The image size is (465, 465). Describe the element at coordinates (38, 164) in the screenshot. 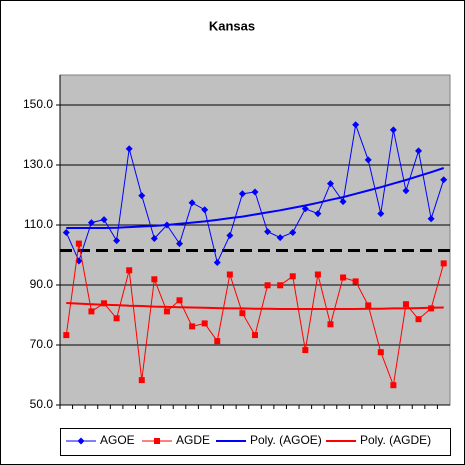

I see `y-tick-label: 130.0` at that location.